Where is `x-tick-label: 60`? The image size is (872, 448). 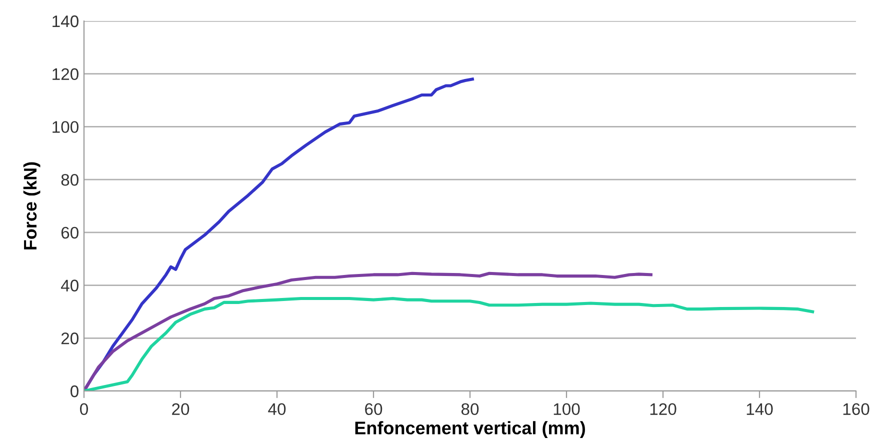
x-tick-label: 60 is located at coordinates (373, 409).